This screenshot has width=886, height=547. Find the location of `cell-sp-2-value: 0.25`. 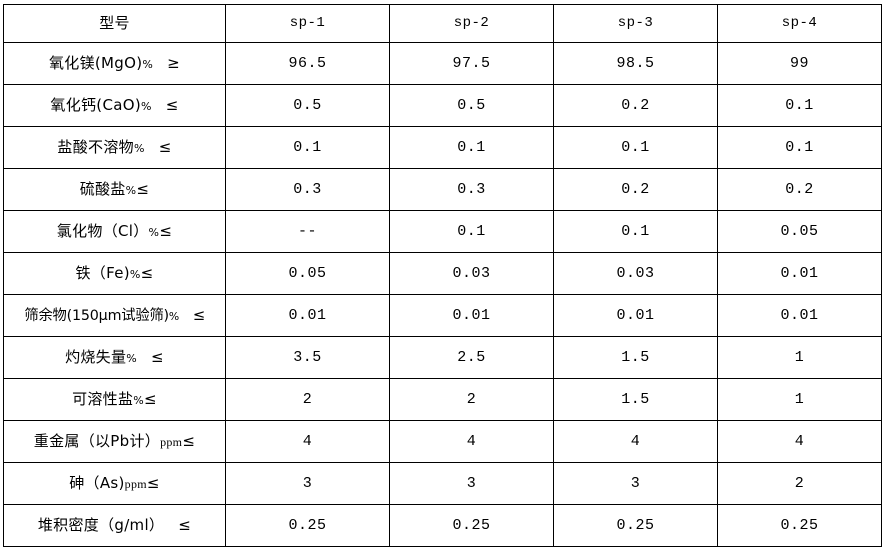

cell-sp-2-value: 0.25 is located at coordinates (471, 525).